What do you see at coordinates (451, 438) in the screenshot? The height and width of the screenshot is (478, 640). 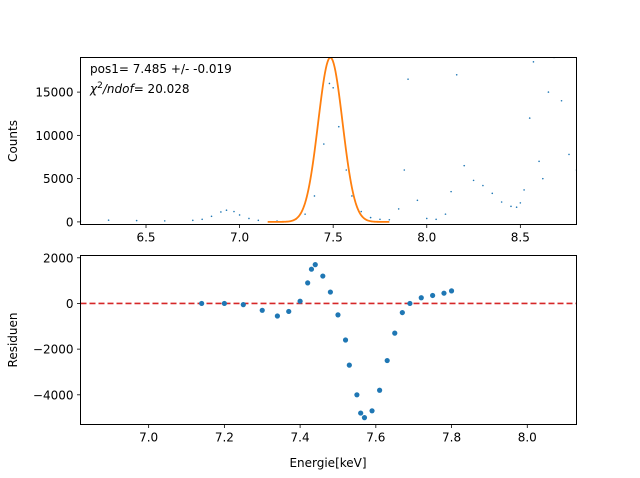 I see `bottom-x-tick-label: 7.8` at bounding box center [451, 438].